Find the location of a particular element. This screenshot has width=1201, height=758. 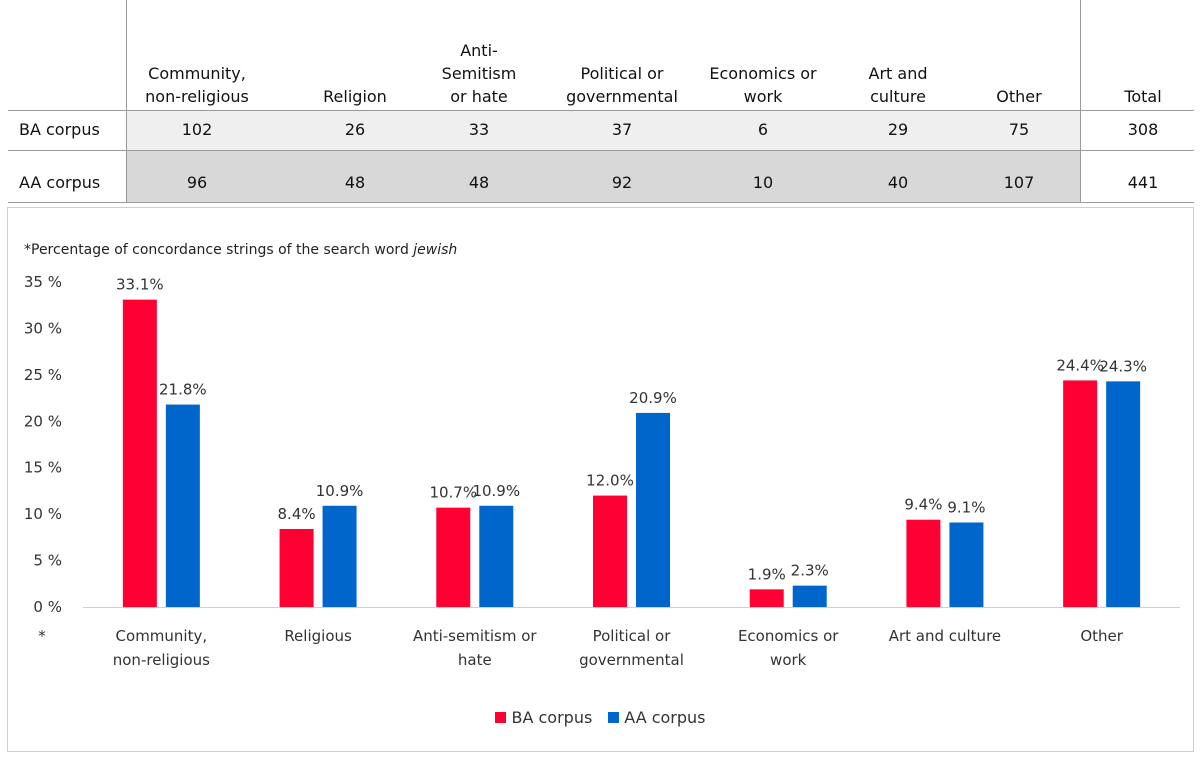

x-category-label: governmental is located at coordinates (631, 660).